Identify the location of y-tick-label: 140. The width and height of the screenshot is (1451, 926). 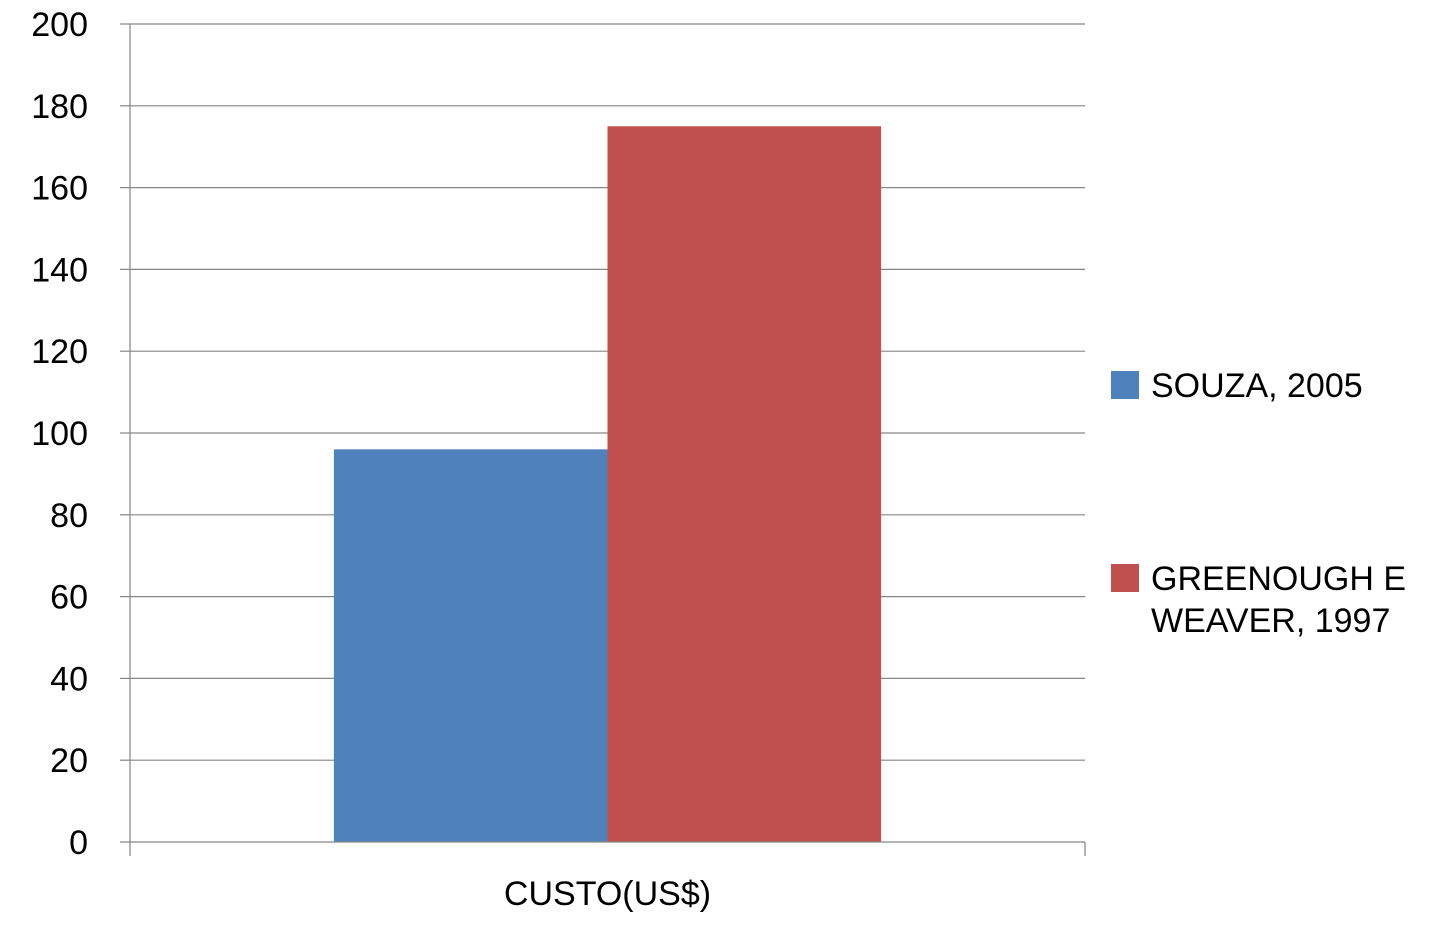
(59, 270).